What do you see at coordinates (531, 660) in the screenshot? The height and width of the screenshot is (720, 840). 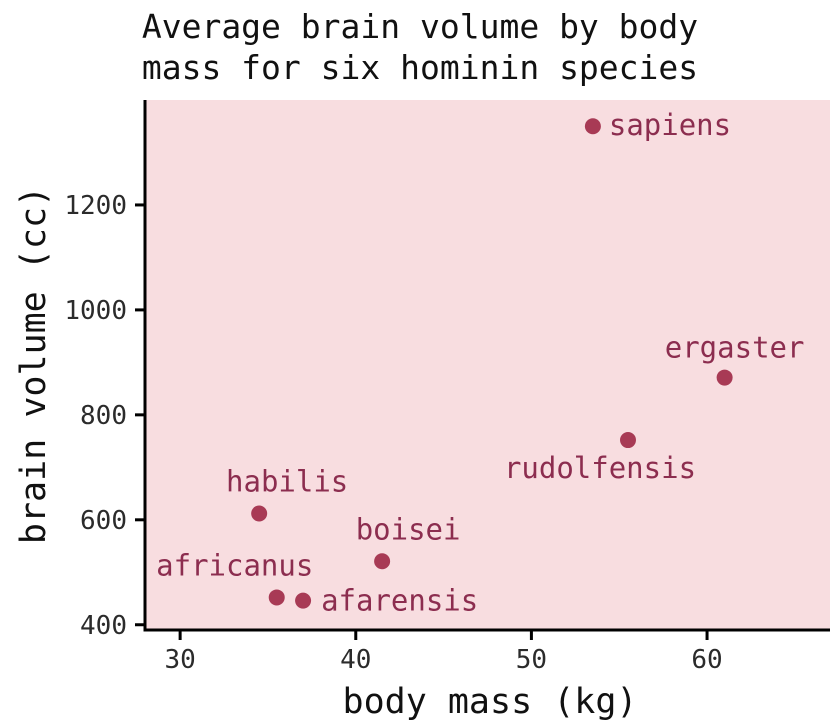 I see `x-tick-label: 50` at bounding box center [531, 660].